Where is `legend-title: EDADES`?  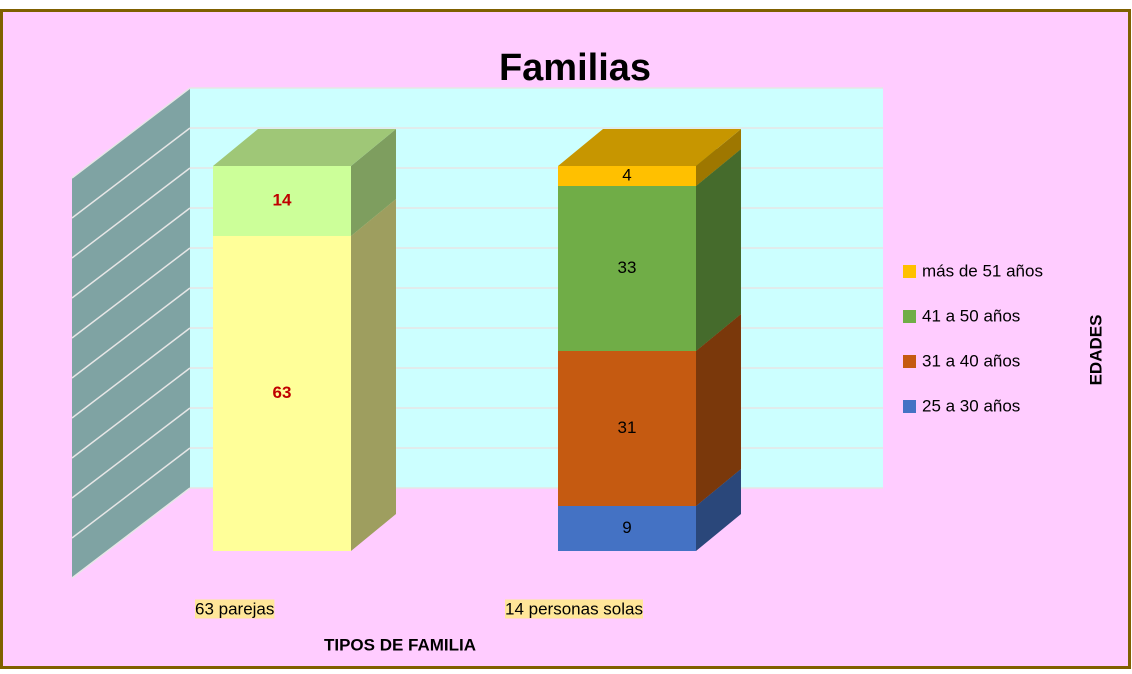
legend-title: EDADES is located at coordinates (1095, 350).